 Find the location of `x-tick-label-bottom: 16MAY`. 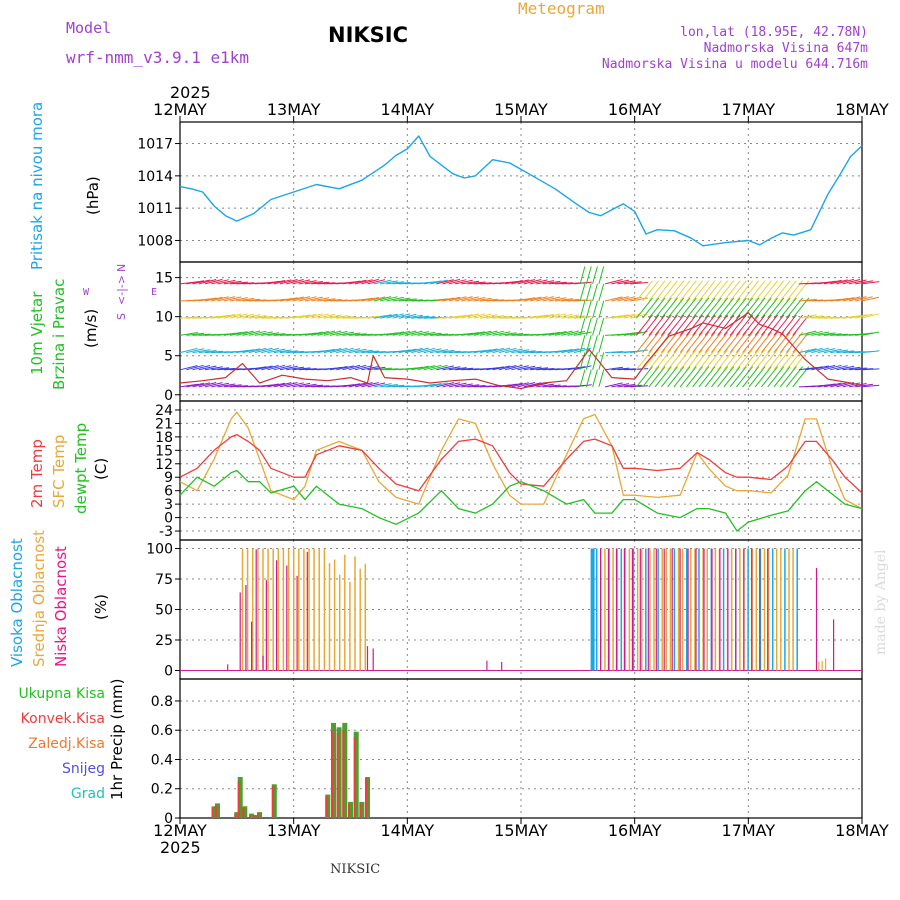

x-tick-label-bottom: 16MAY is located at coordinates (635, 830).